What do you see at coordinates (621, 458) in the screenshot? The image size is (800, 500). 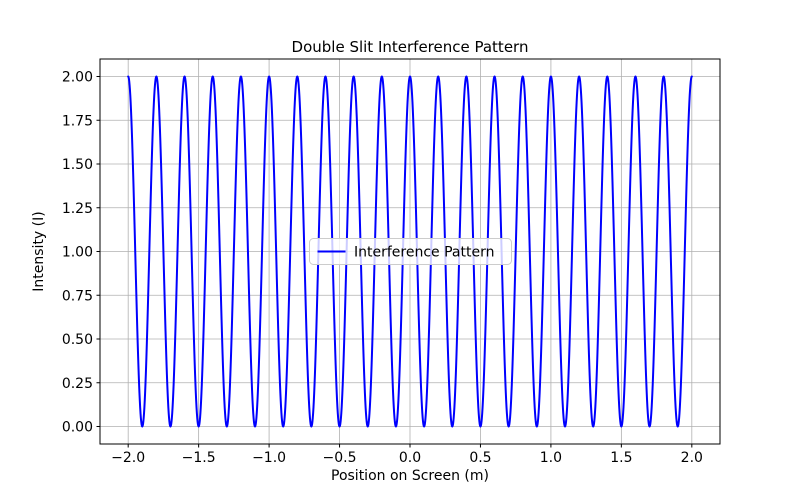 I see `x-tick-label: 1.5` at bounding box center [621, 458].